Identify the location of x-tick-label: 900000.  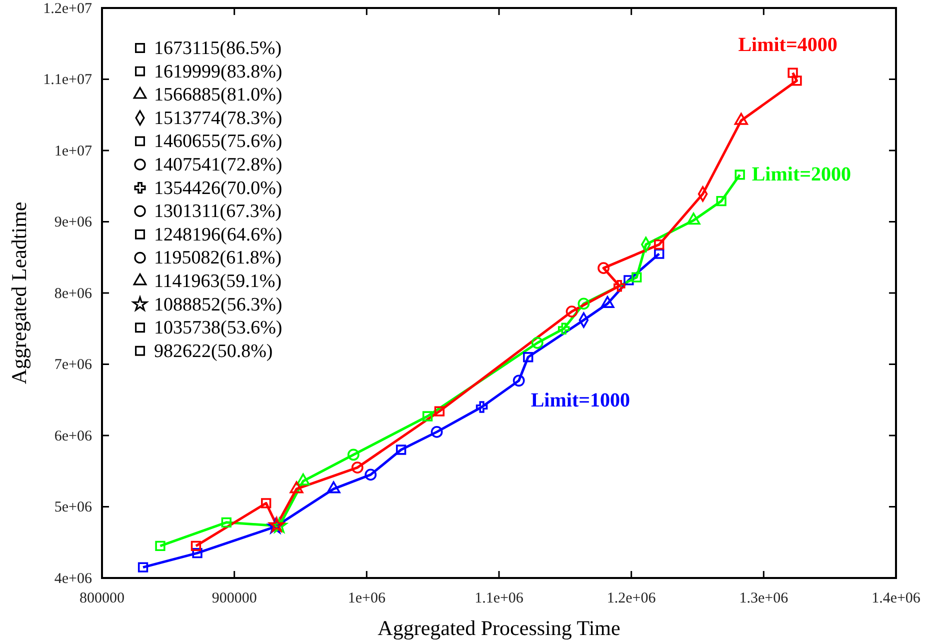
(234, 598).